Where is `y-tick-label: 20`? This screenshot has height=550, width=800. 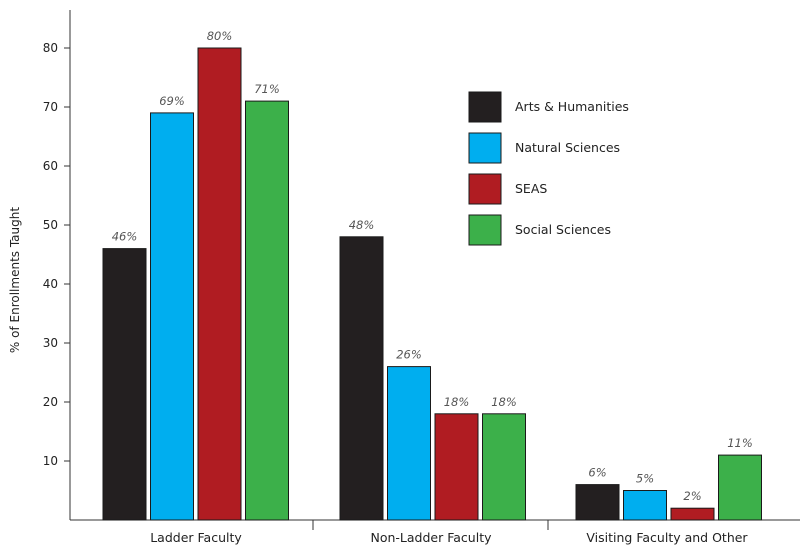
y-tick-label: 20 is located at coordinates (50, 402).